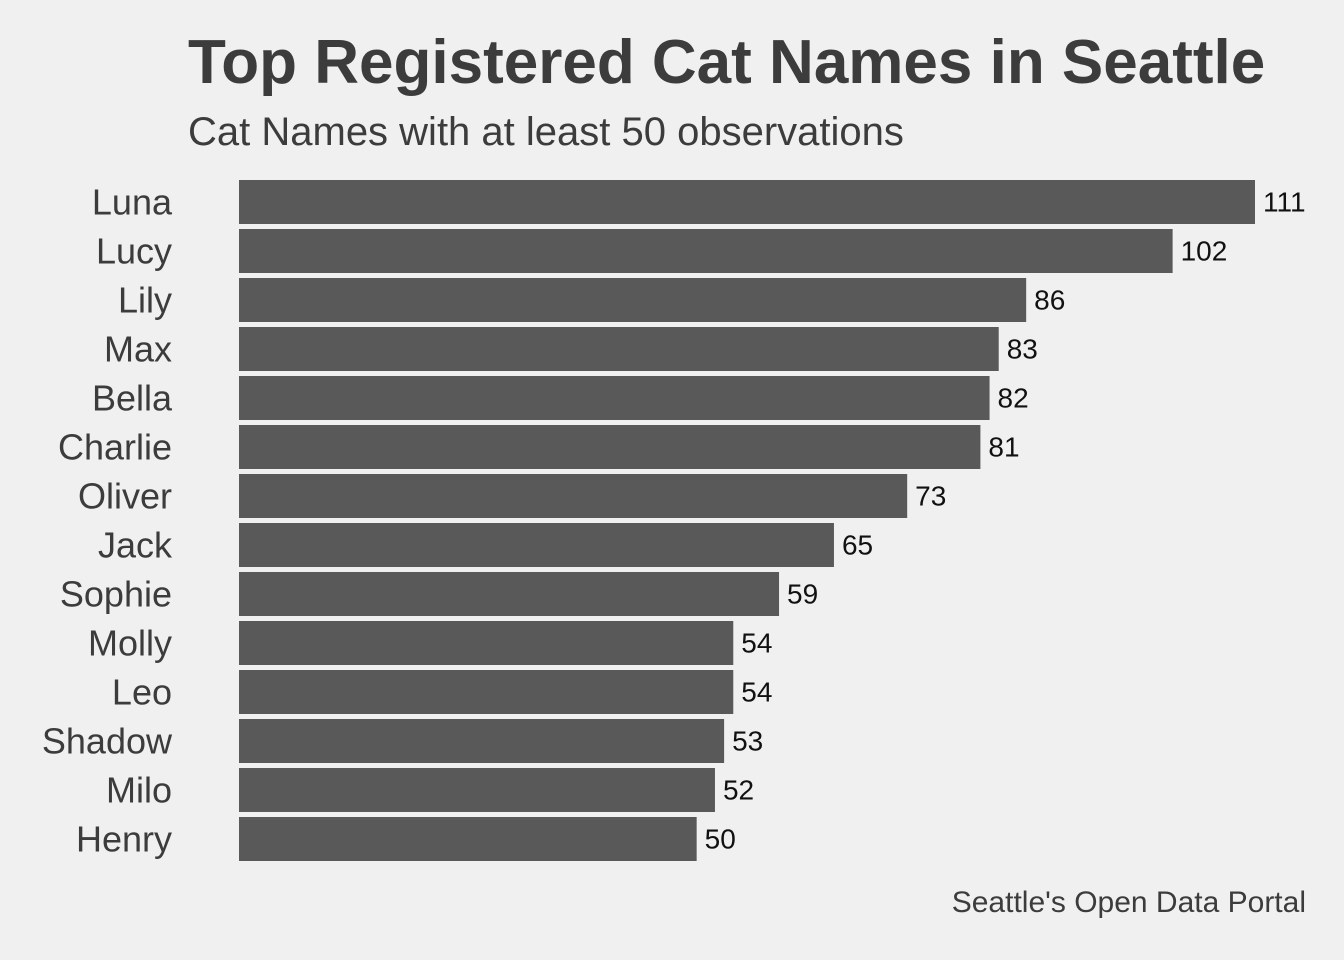  I want to click on category-label-lucy: Lucy, so click(134, 251).